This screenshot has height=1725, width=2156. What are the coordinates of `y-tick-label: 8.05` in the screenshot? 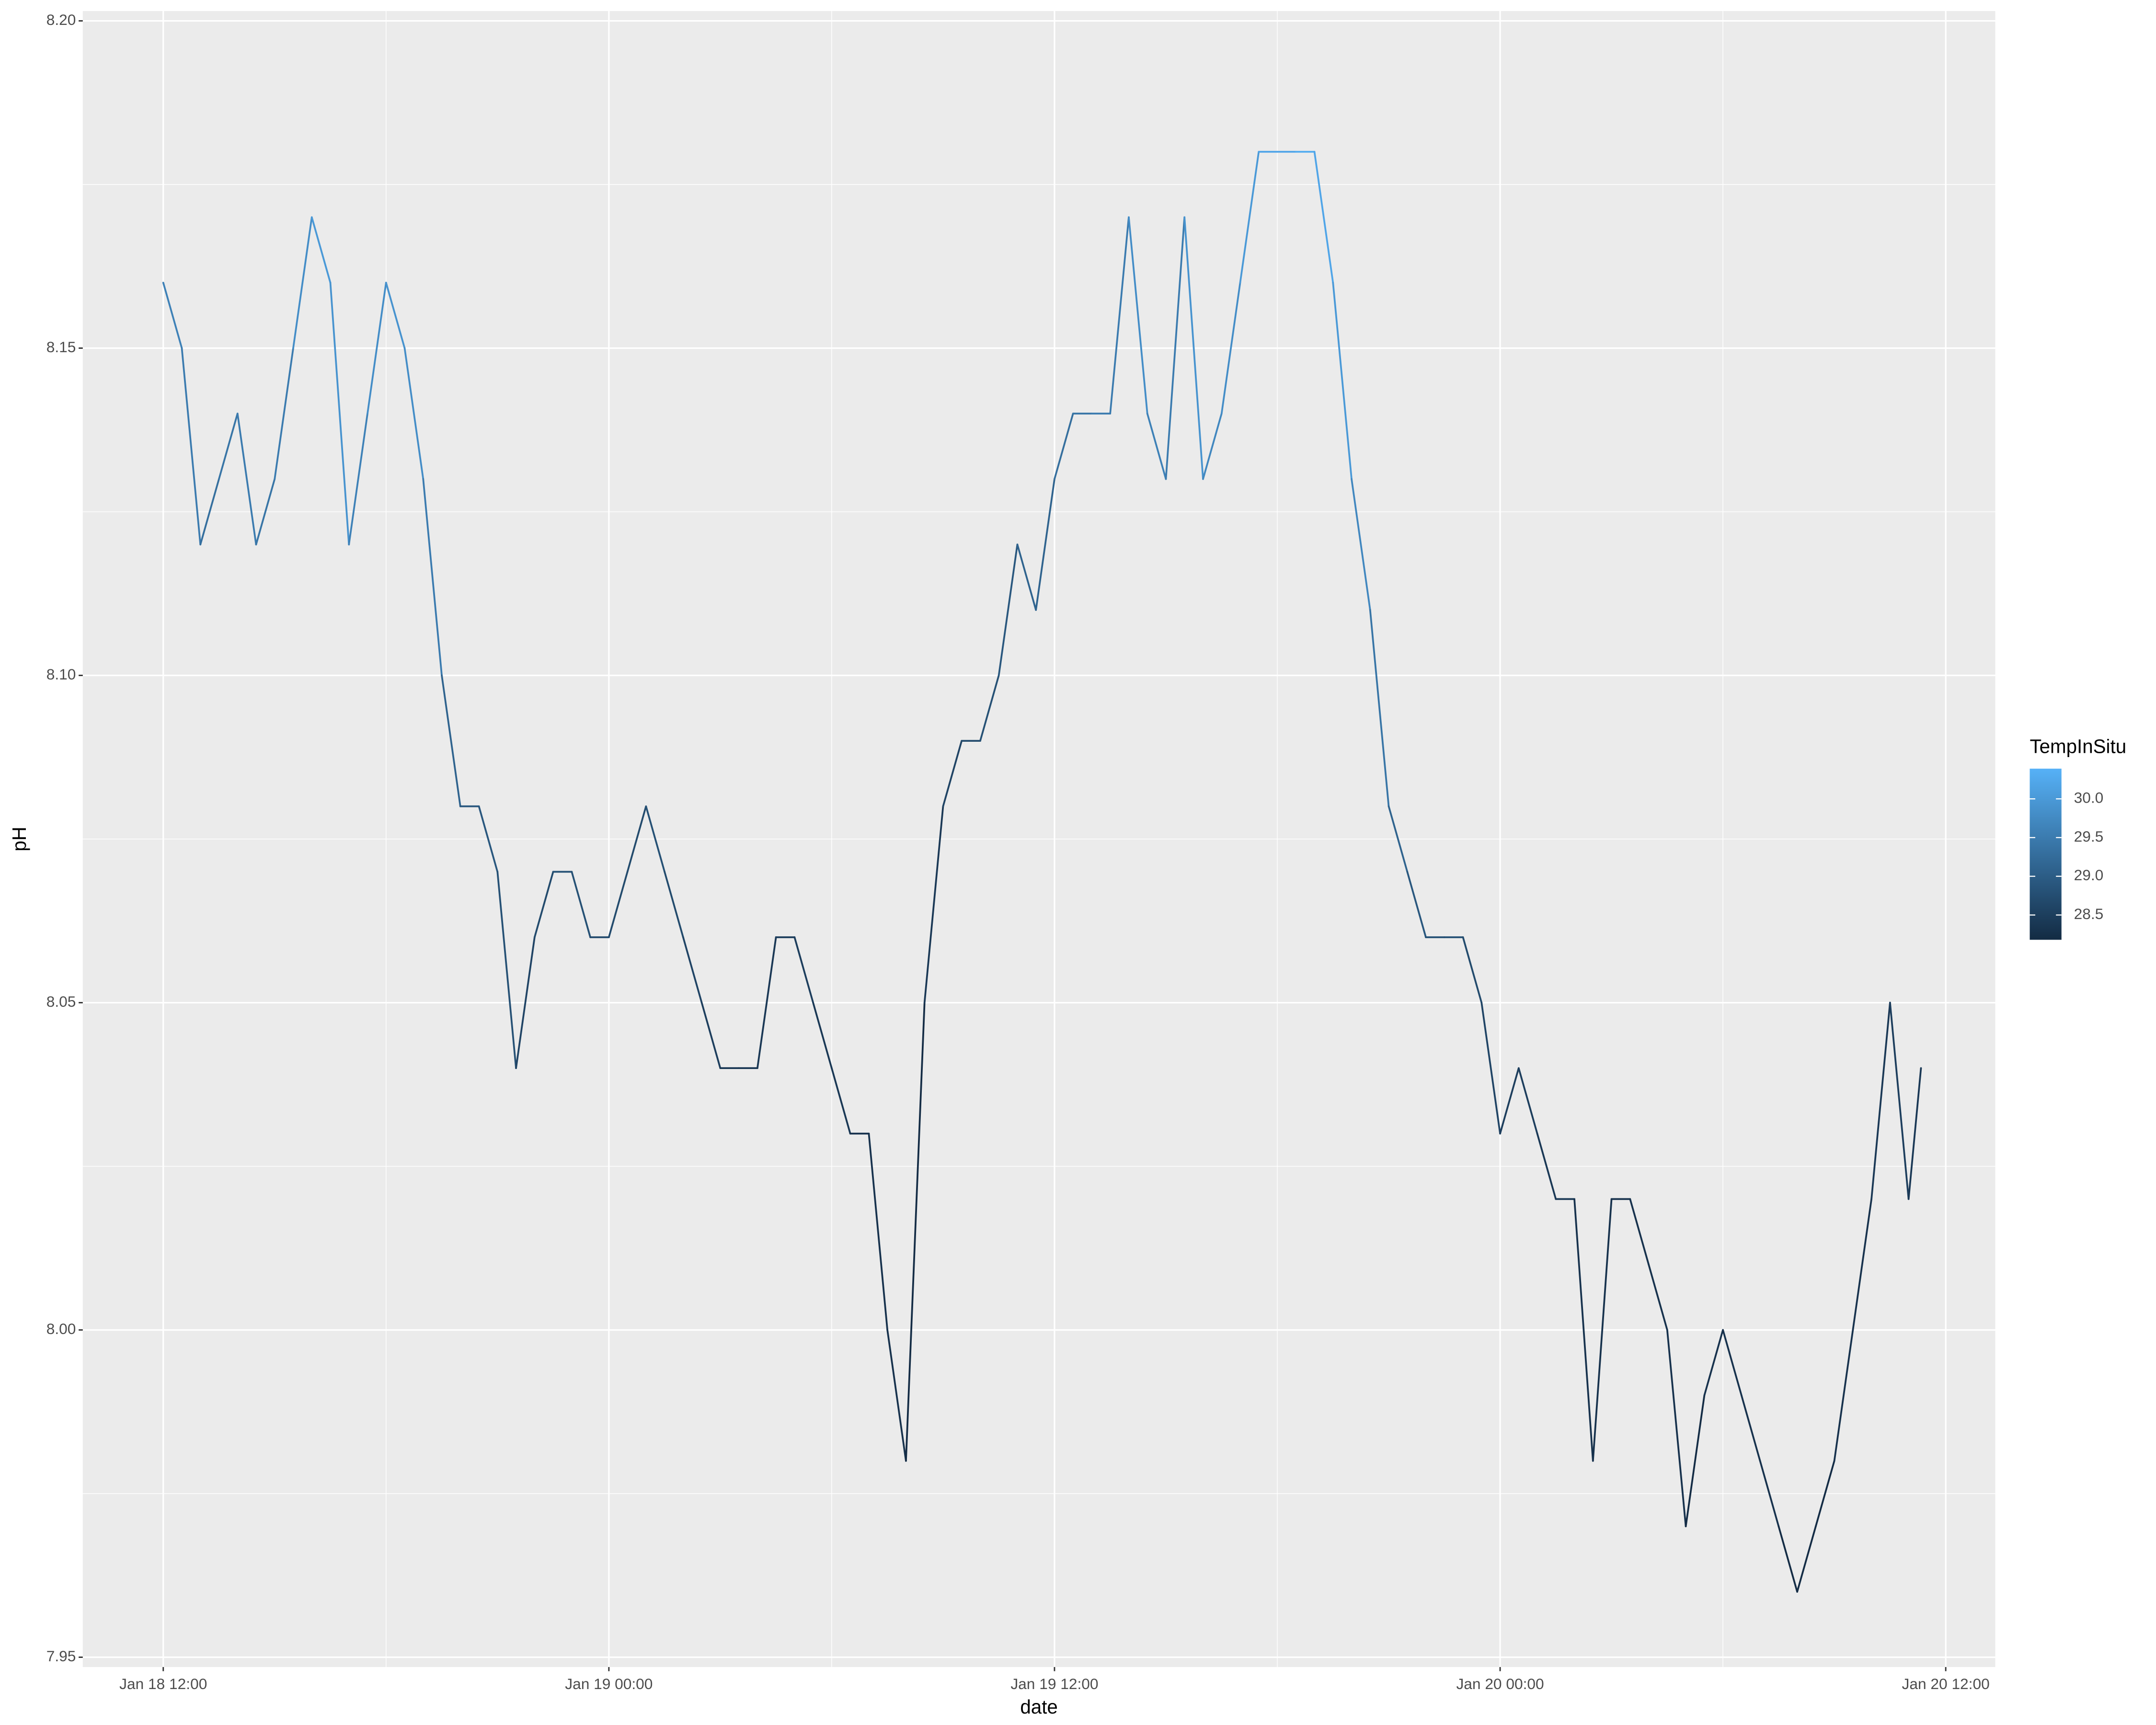 It's located at (61, 1001).